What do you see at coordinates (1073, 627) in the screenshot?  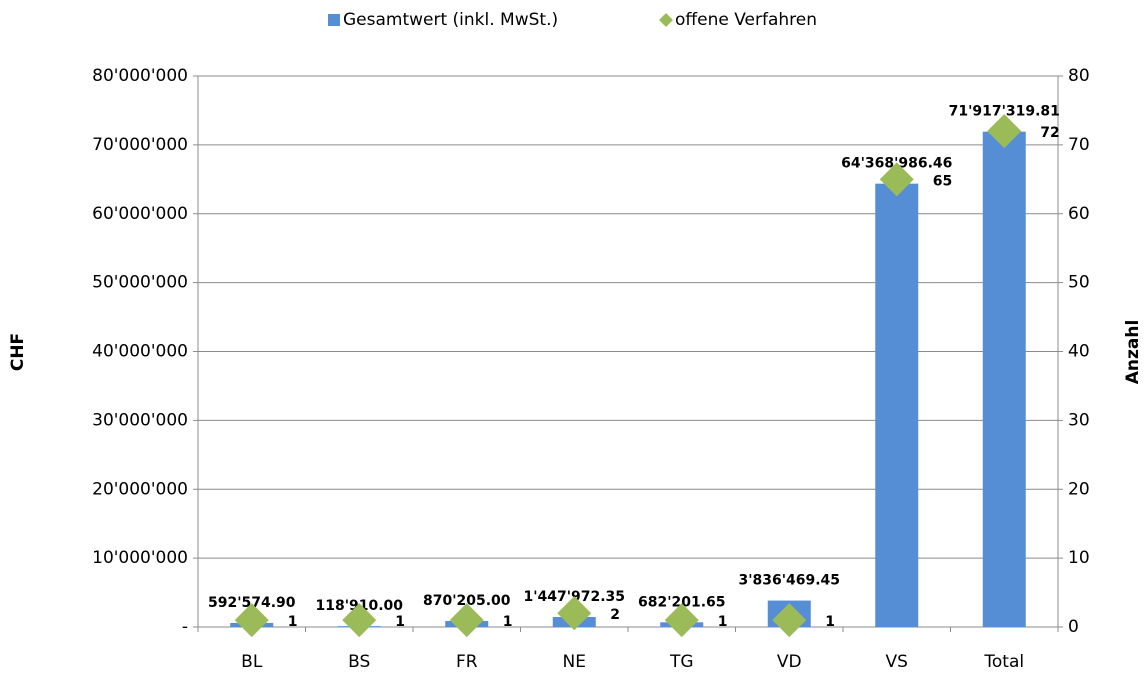 I see `y2-tick-label: 0` at bounding box center [1073, 627].